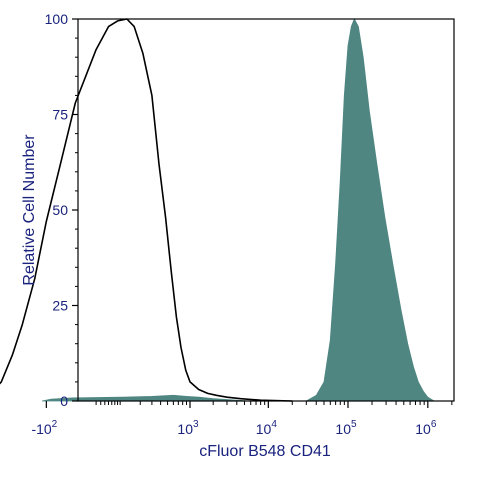 This screenshot has width=480, height=480. What do you see at coordinates (188, 428) in the screenshot?
I see `x-tick-label: 10³` at bounding box center [188, 428].